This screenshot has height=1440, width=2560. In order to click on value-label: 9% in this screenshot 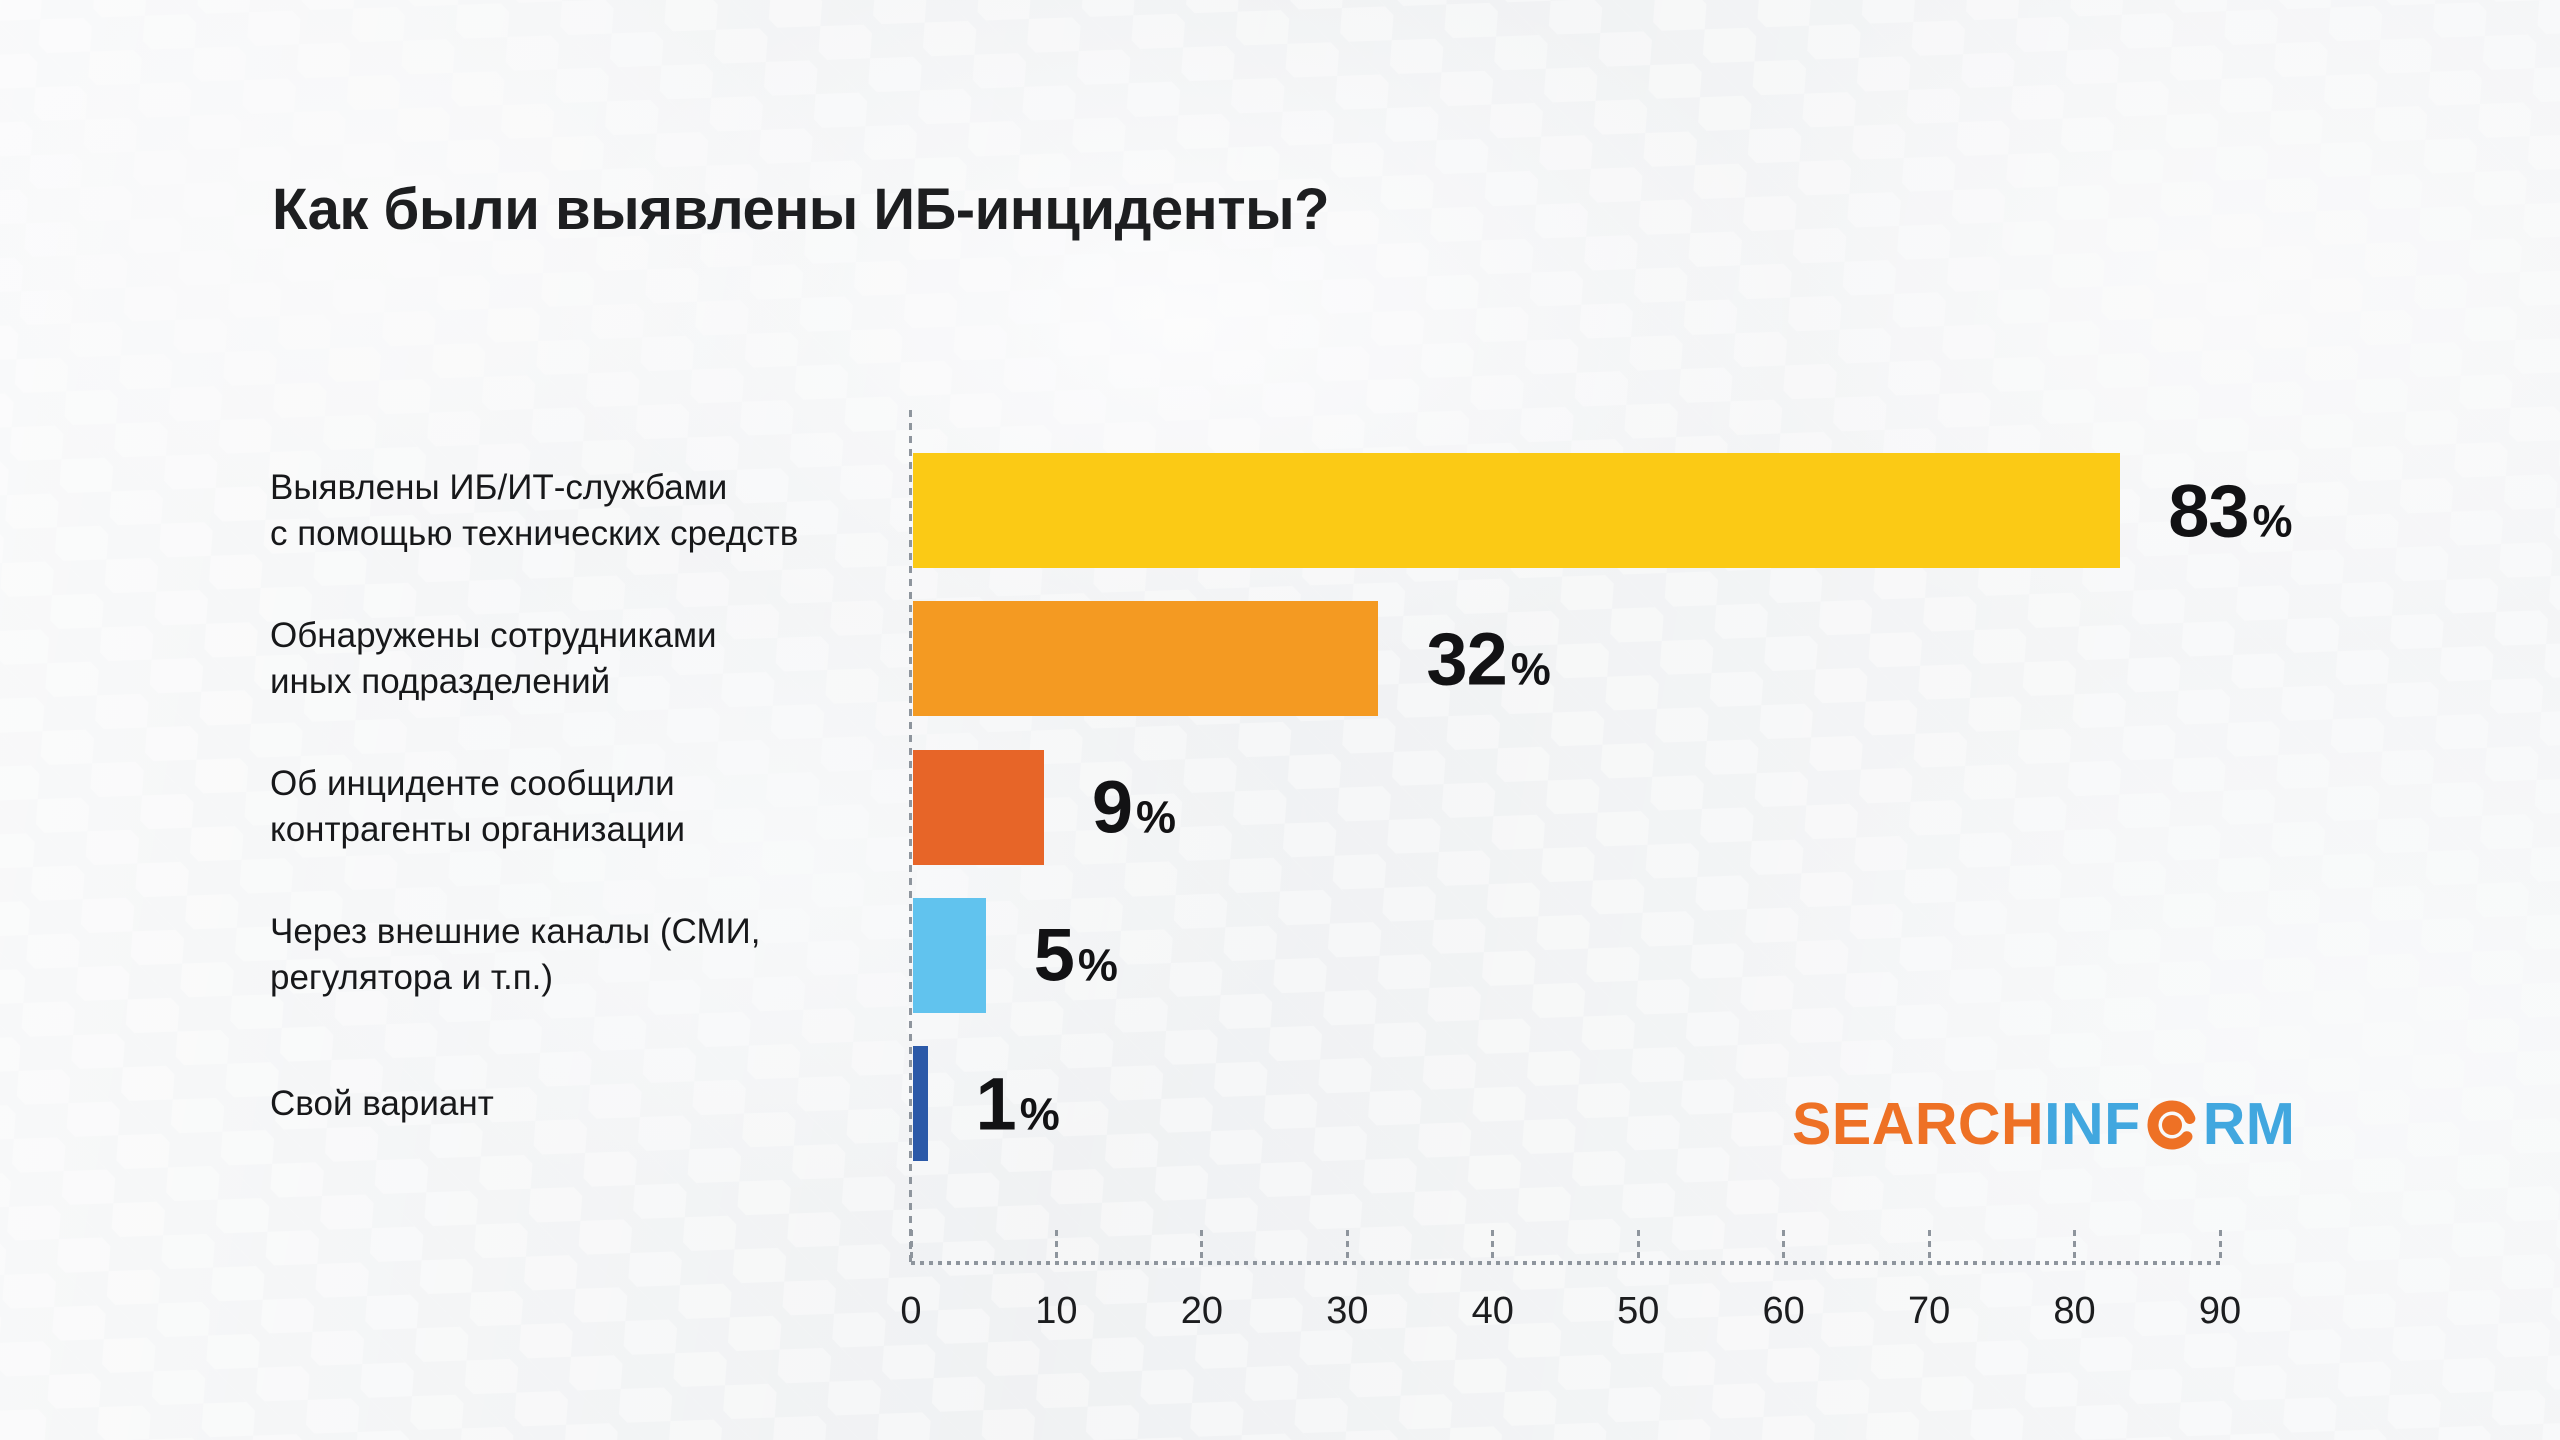, I will do `click(1134, 807)`.